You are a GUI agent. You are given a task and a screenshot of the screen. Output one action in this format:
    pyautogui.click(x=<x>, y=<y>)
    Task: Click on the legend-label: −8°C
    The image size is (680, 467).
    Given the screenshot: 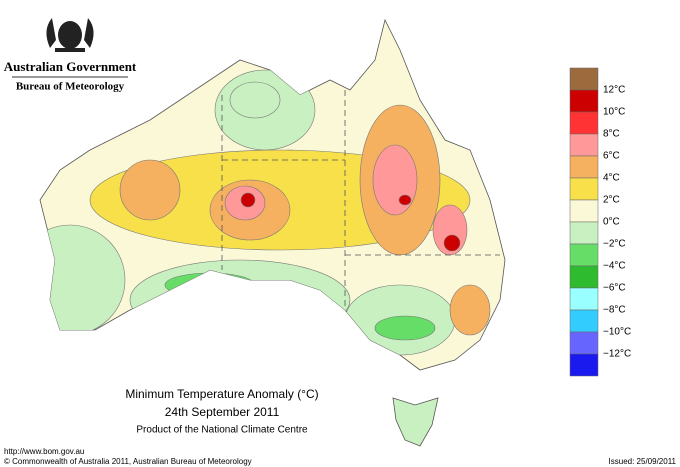 What is the action you would take?
    pyautogui.click(x=614, y=310)
    